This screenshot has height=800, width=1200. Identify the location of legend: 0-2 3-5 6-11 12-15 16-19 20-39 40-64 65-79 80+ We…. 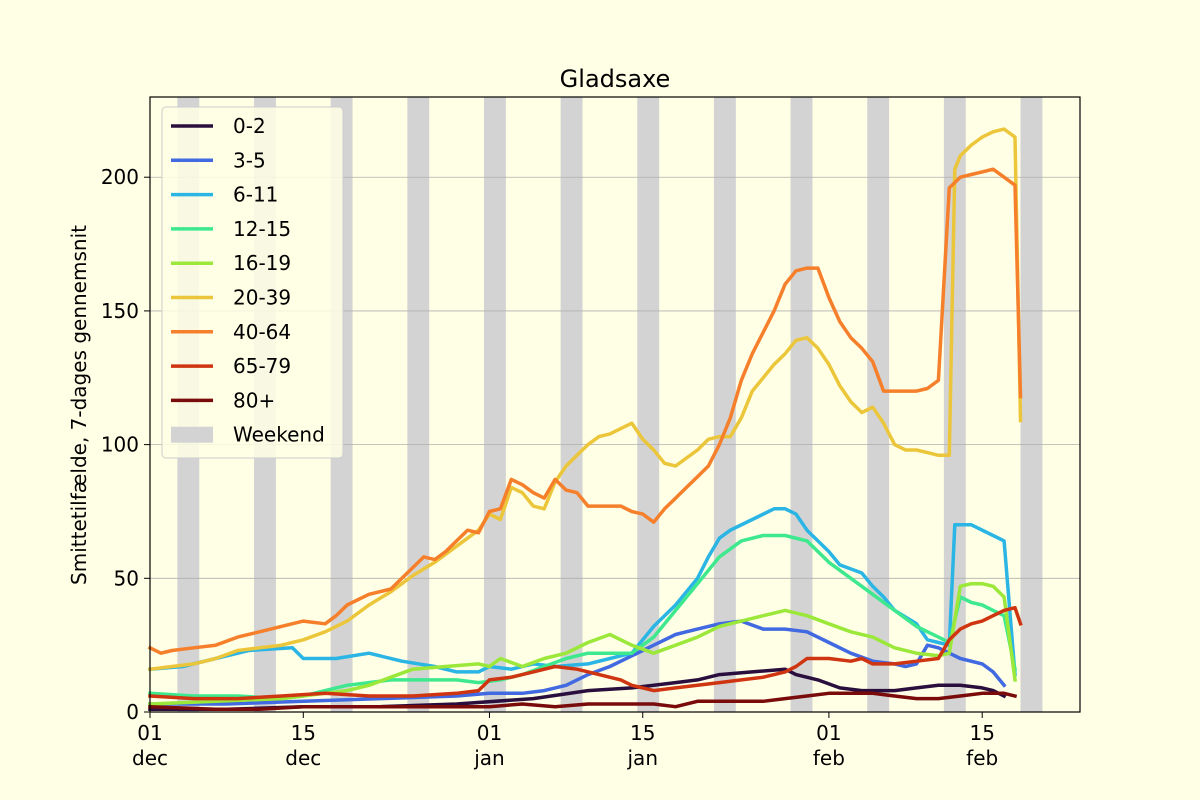
(252, 282).